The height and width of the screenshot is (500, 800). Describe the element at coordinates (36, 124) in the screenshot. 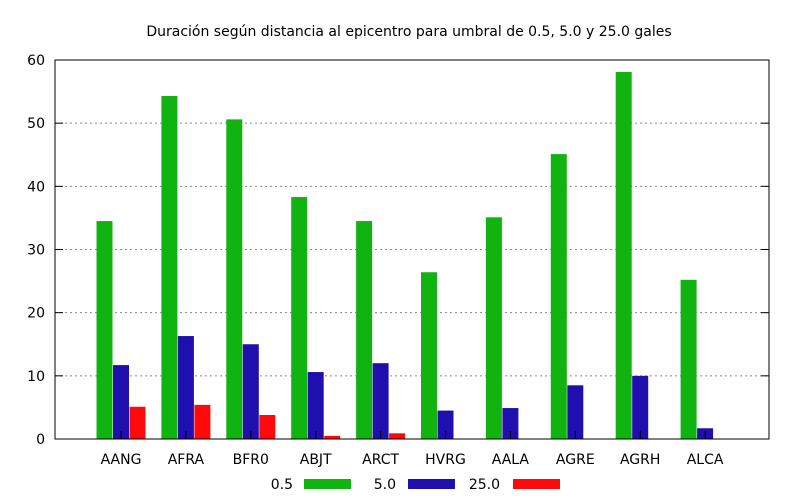

I see `y-tick-label: 50` at that location.